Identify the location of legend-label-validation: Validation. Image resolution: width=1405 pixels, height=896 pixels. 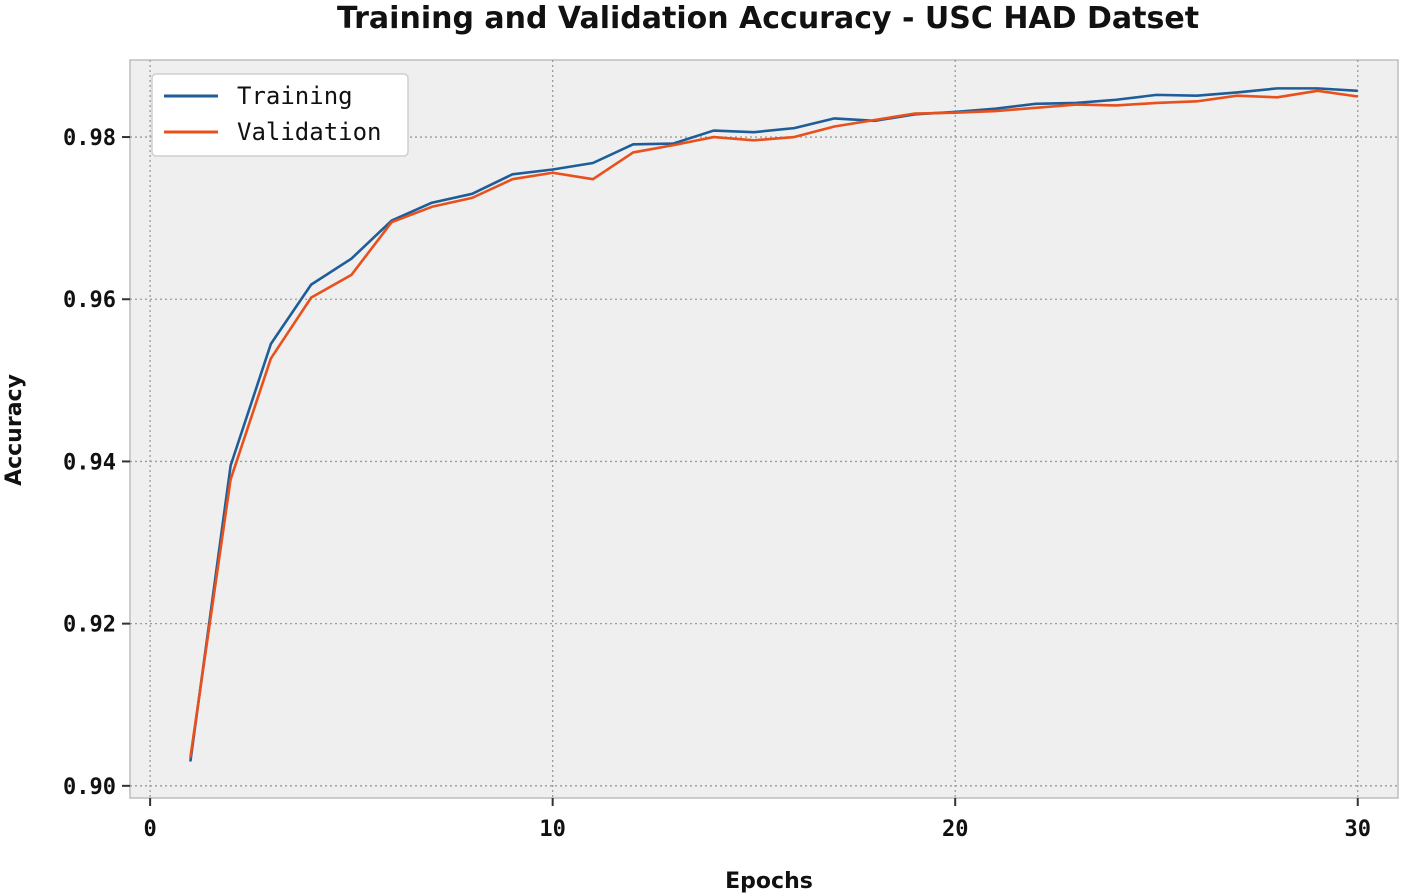
(309, 132).